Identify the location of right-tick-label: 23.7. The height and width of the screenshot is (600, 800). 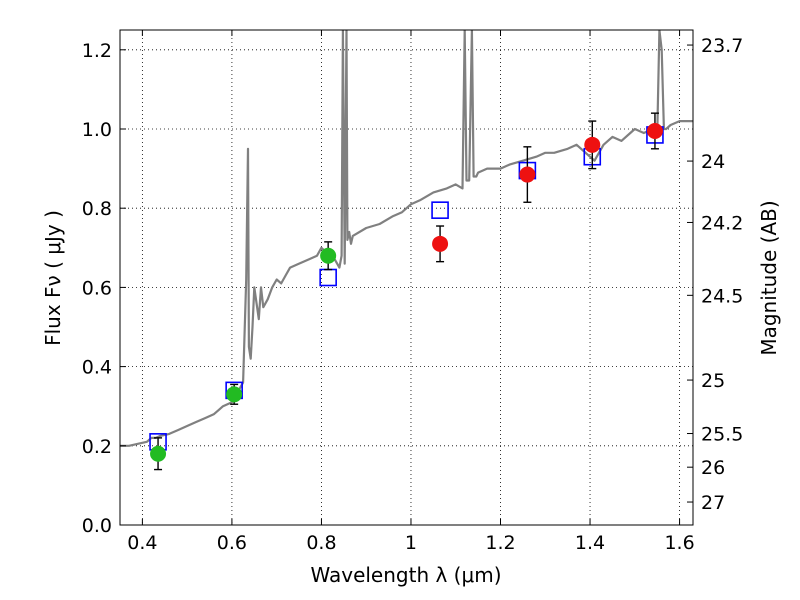
(722, 46).